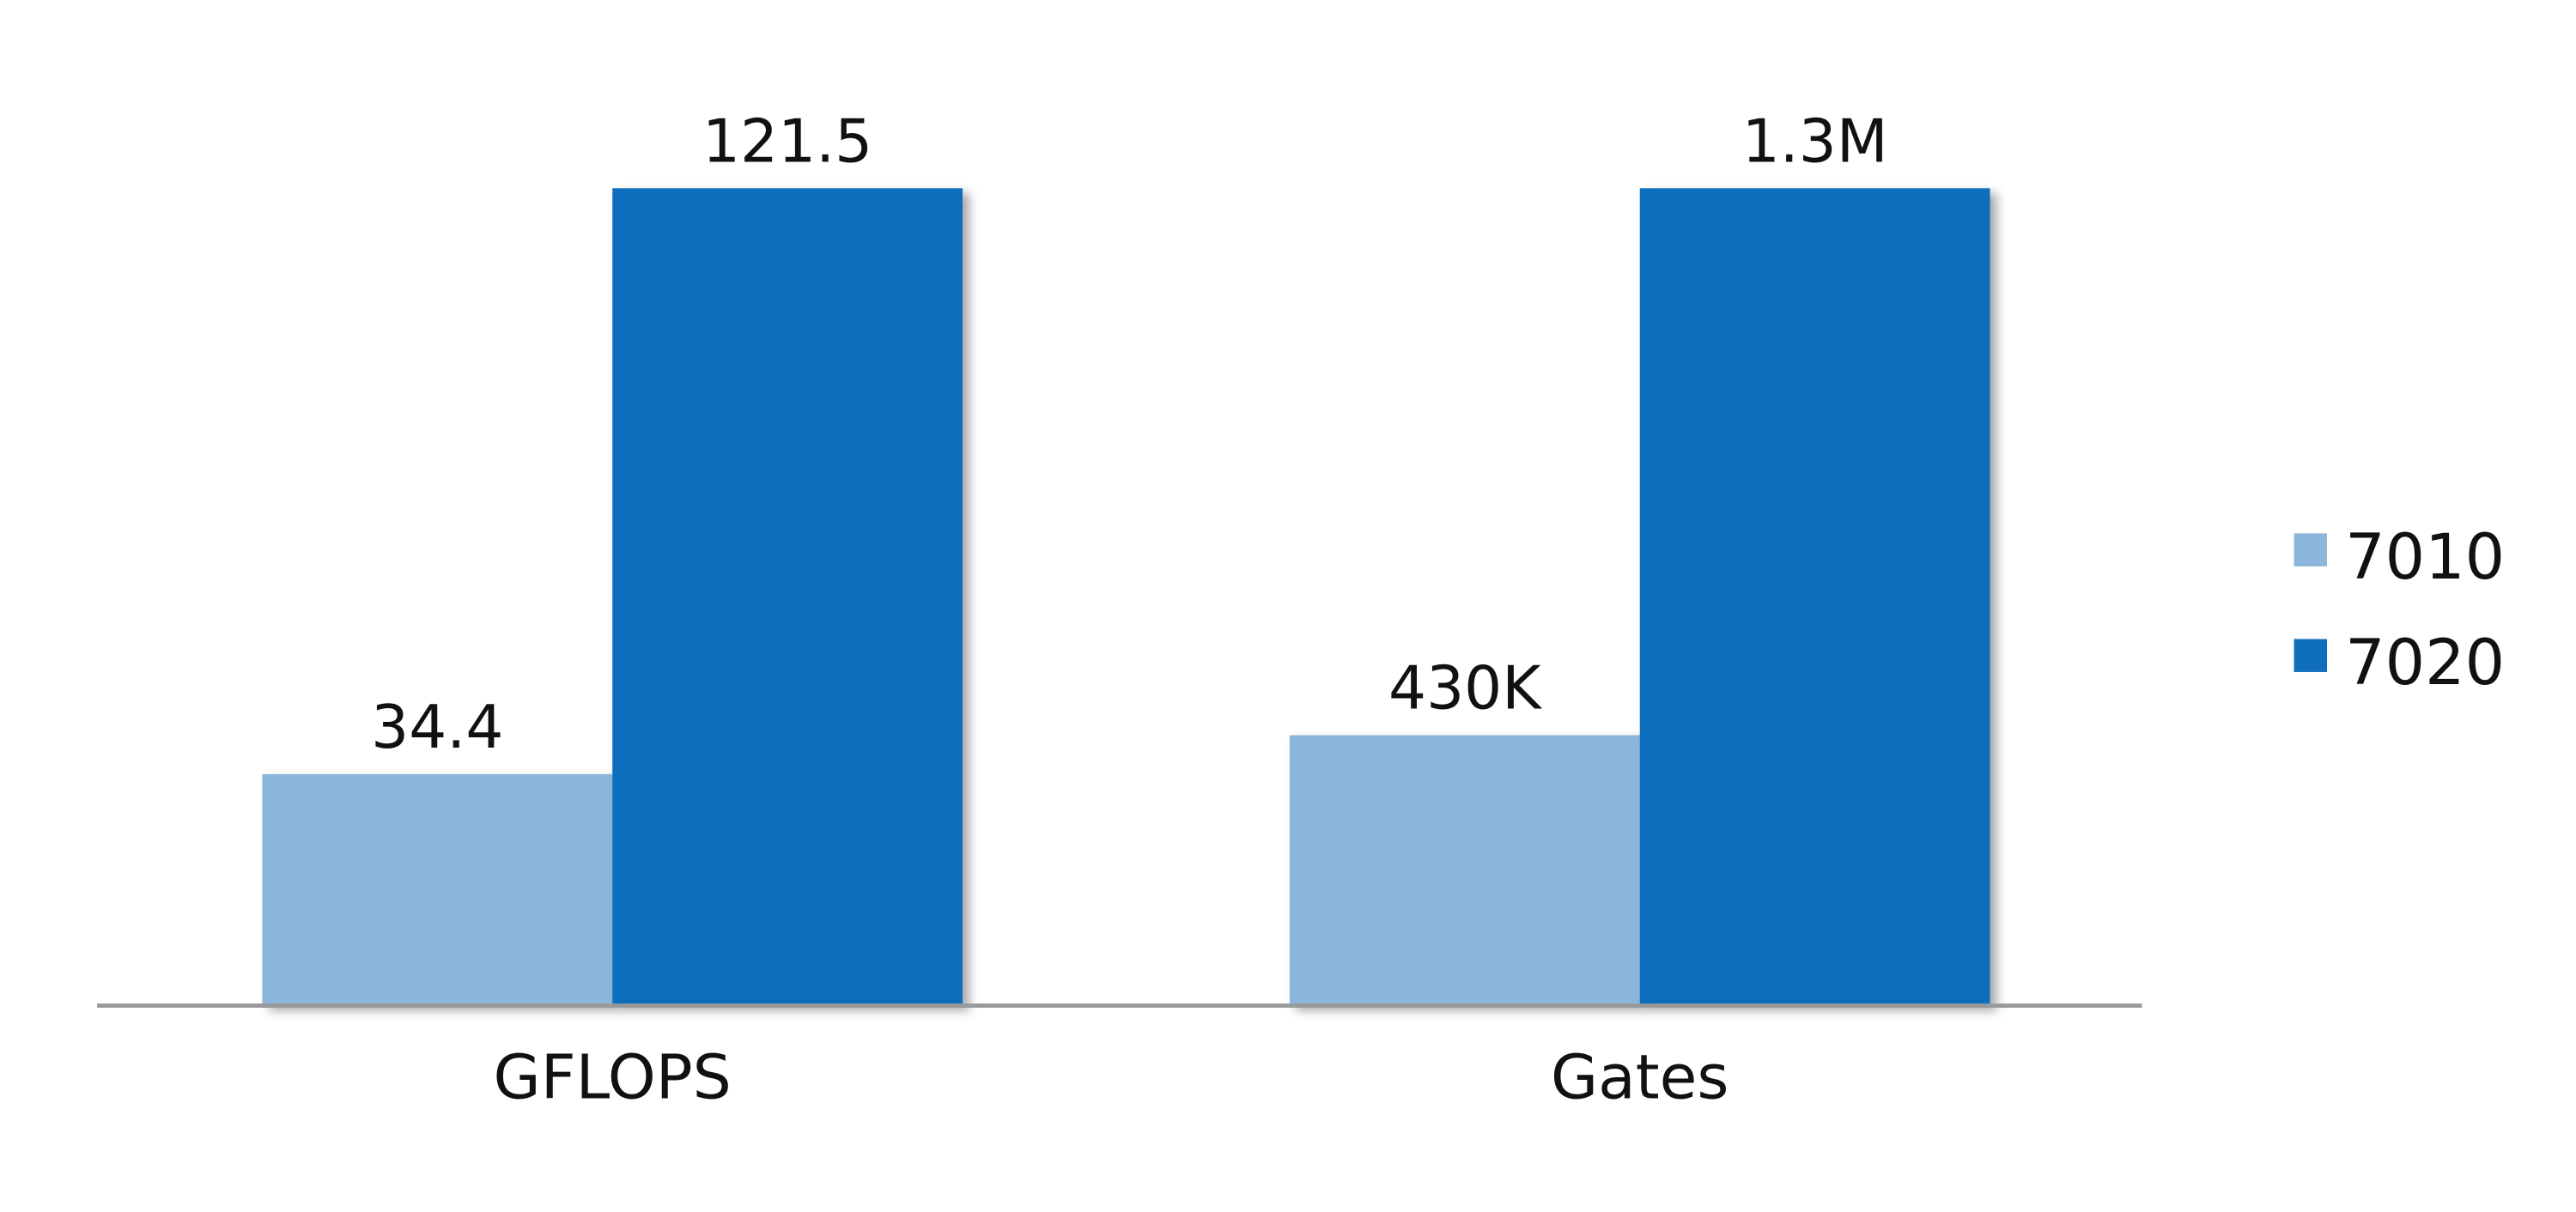  What do you see at coordinates (1465, 689) in the screenshot?
I see `value-label: 430K` at bounding box center [1465, 689].